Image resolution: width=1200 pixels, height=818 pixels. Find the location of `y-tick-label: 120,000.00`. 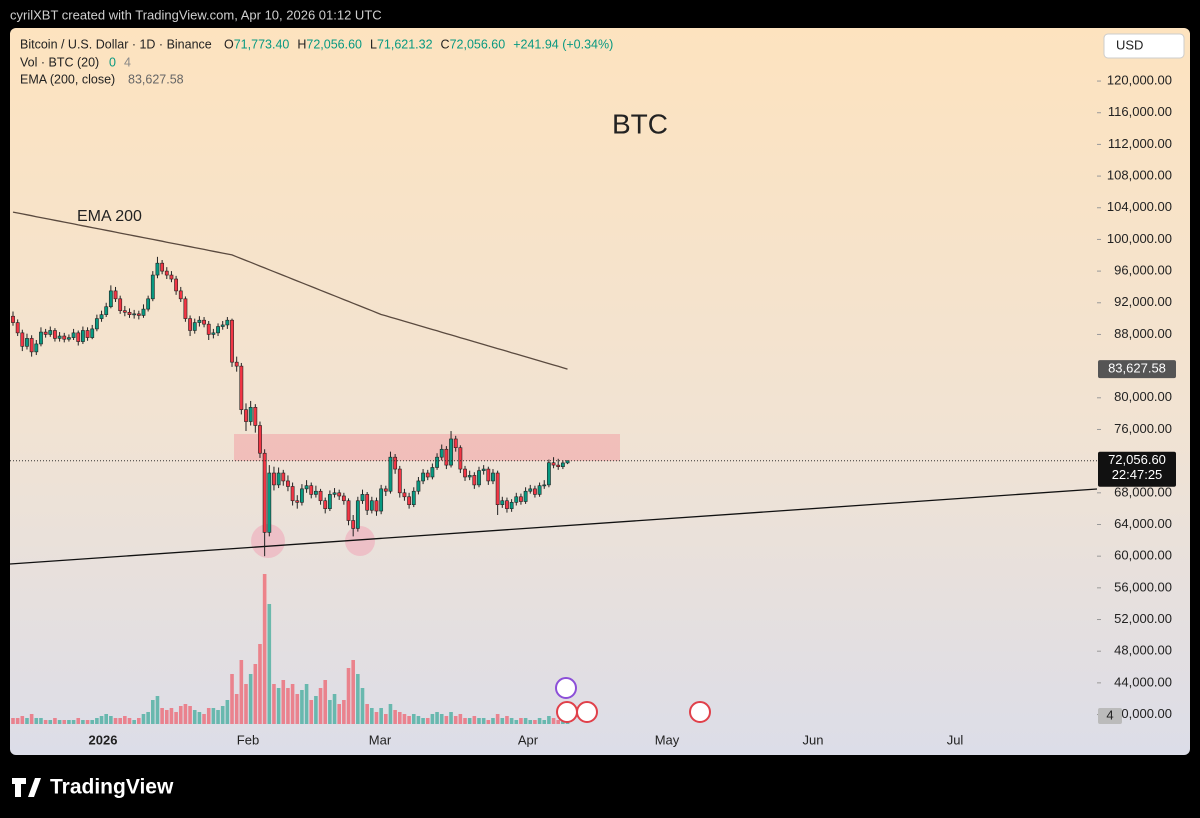

y-tick-label: 120,000.00 is located at coordinates (1139, 79).